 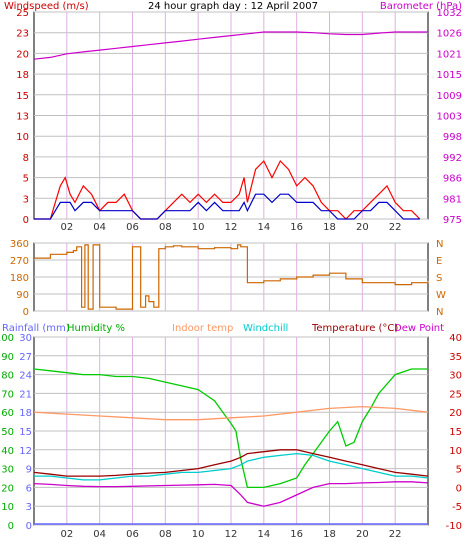 I want to click on rainfall-tick-label: 18, so click(x=25, y=413).